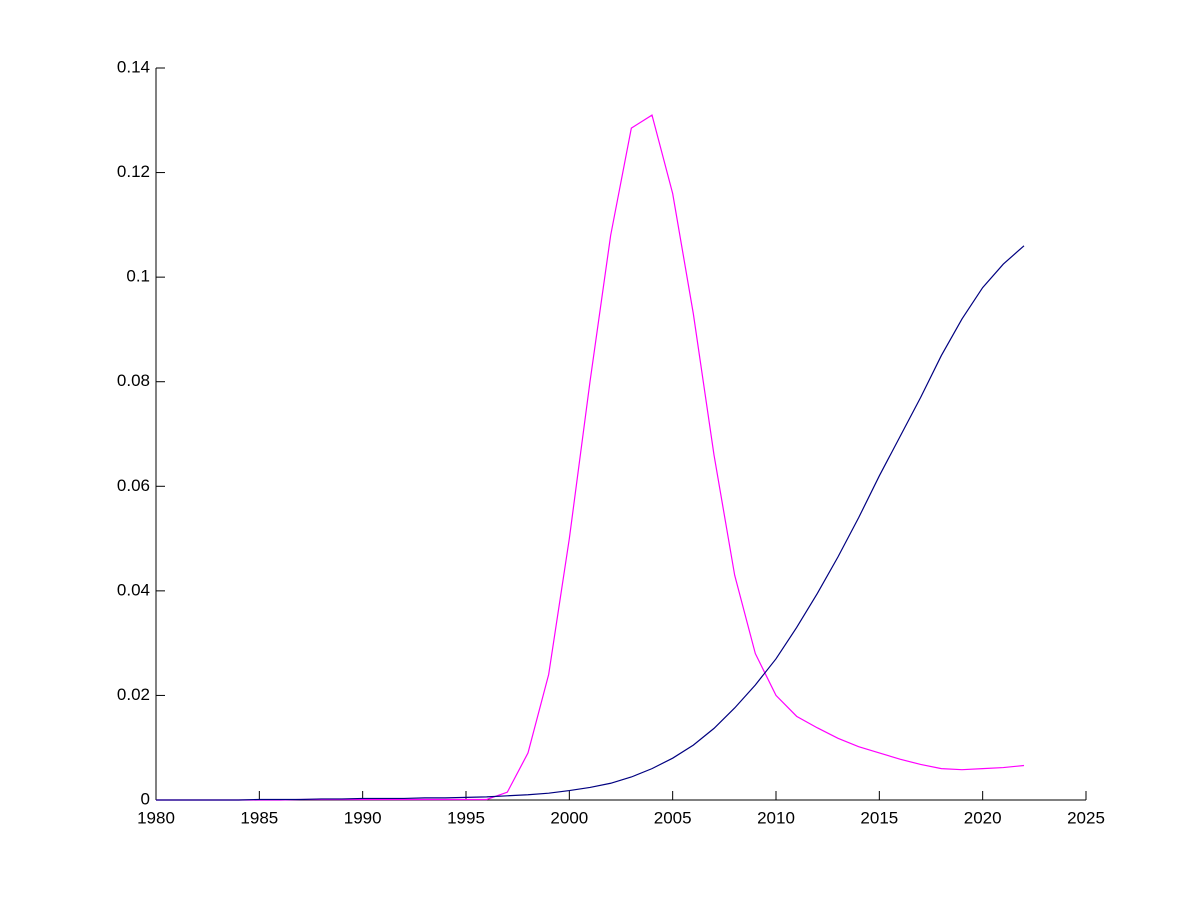 This screenshot has width=1200, height=900. What do you see at coordinates (983, 817) in the screenshot?
I see `x-tick-label: 2020` at bounding box center [983, 817].